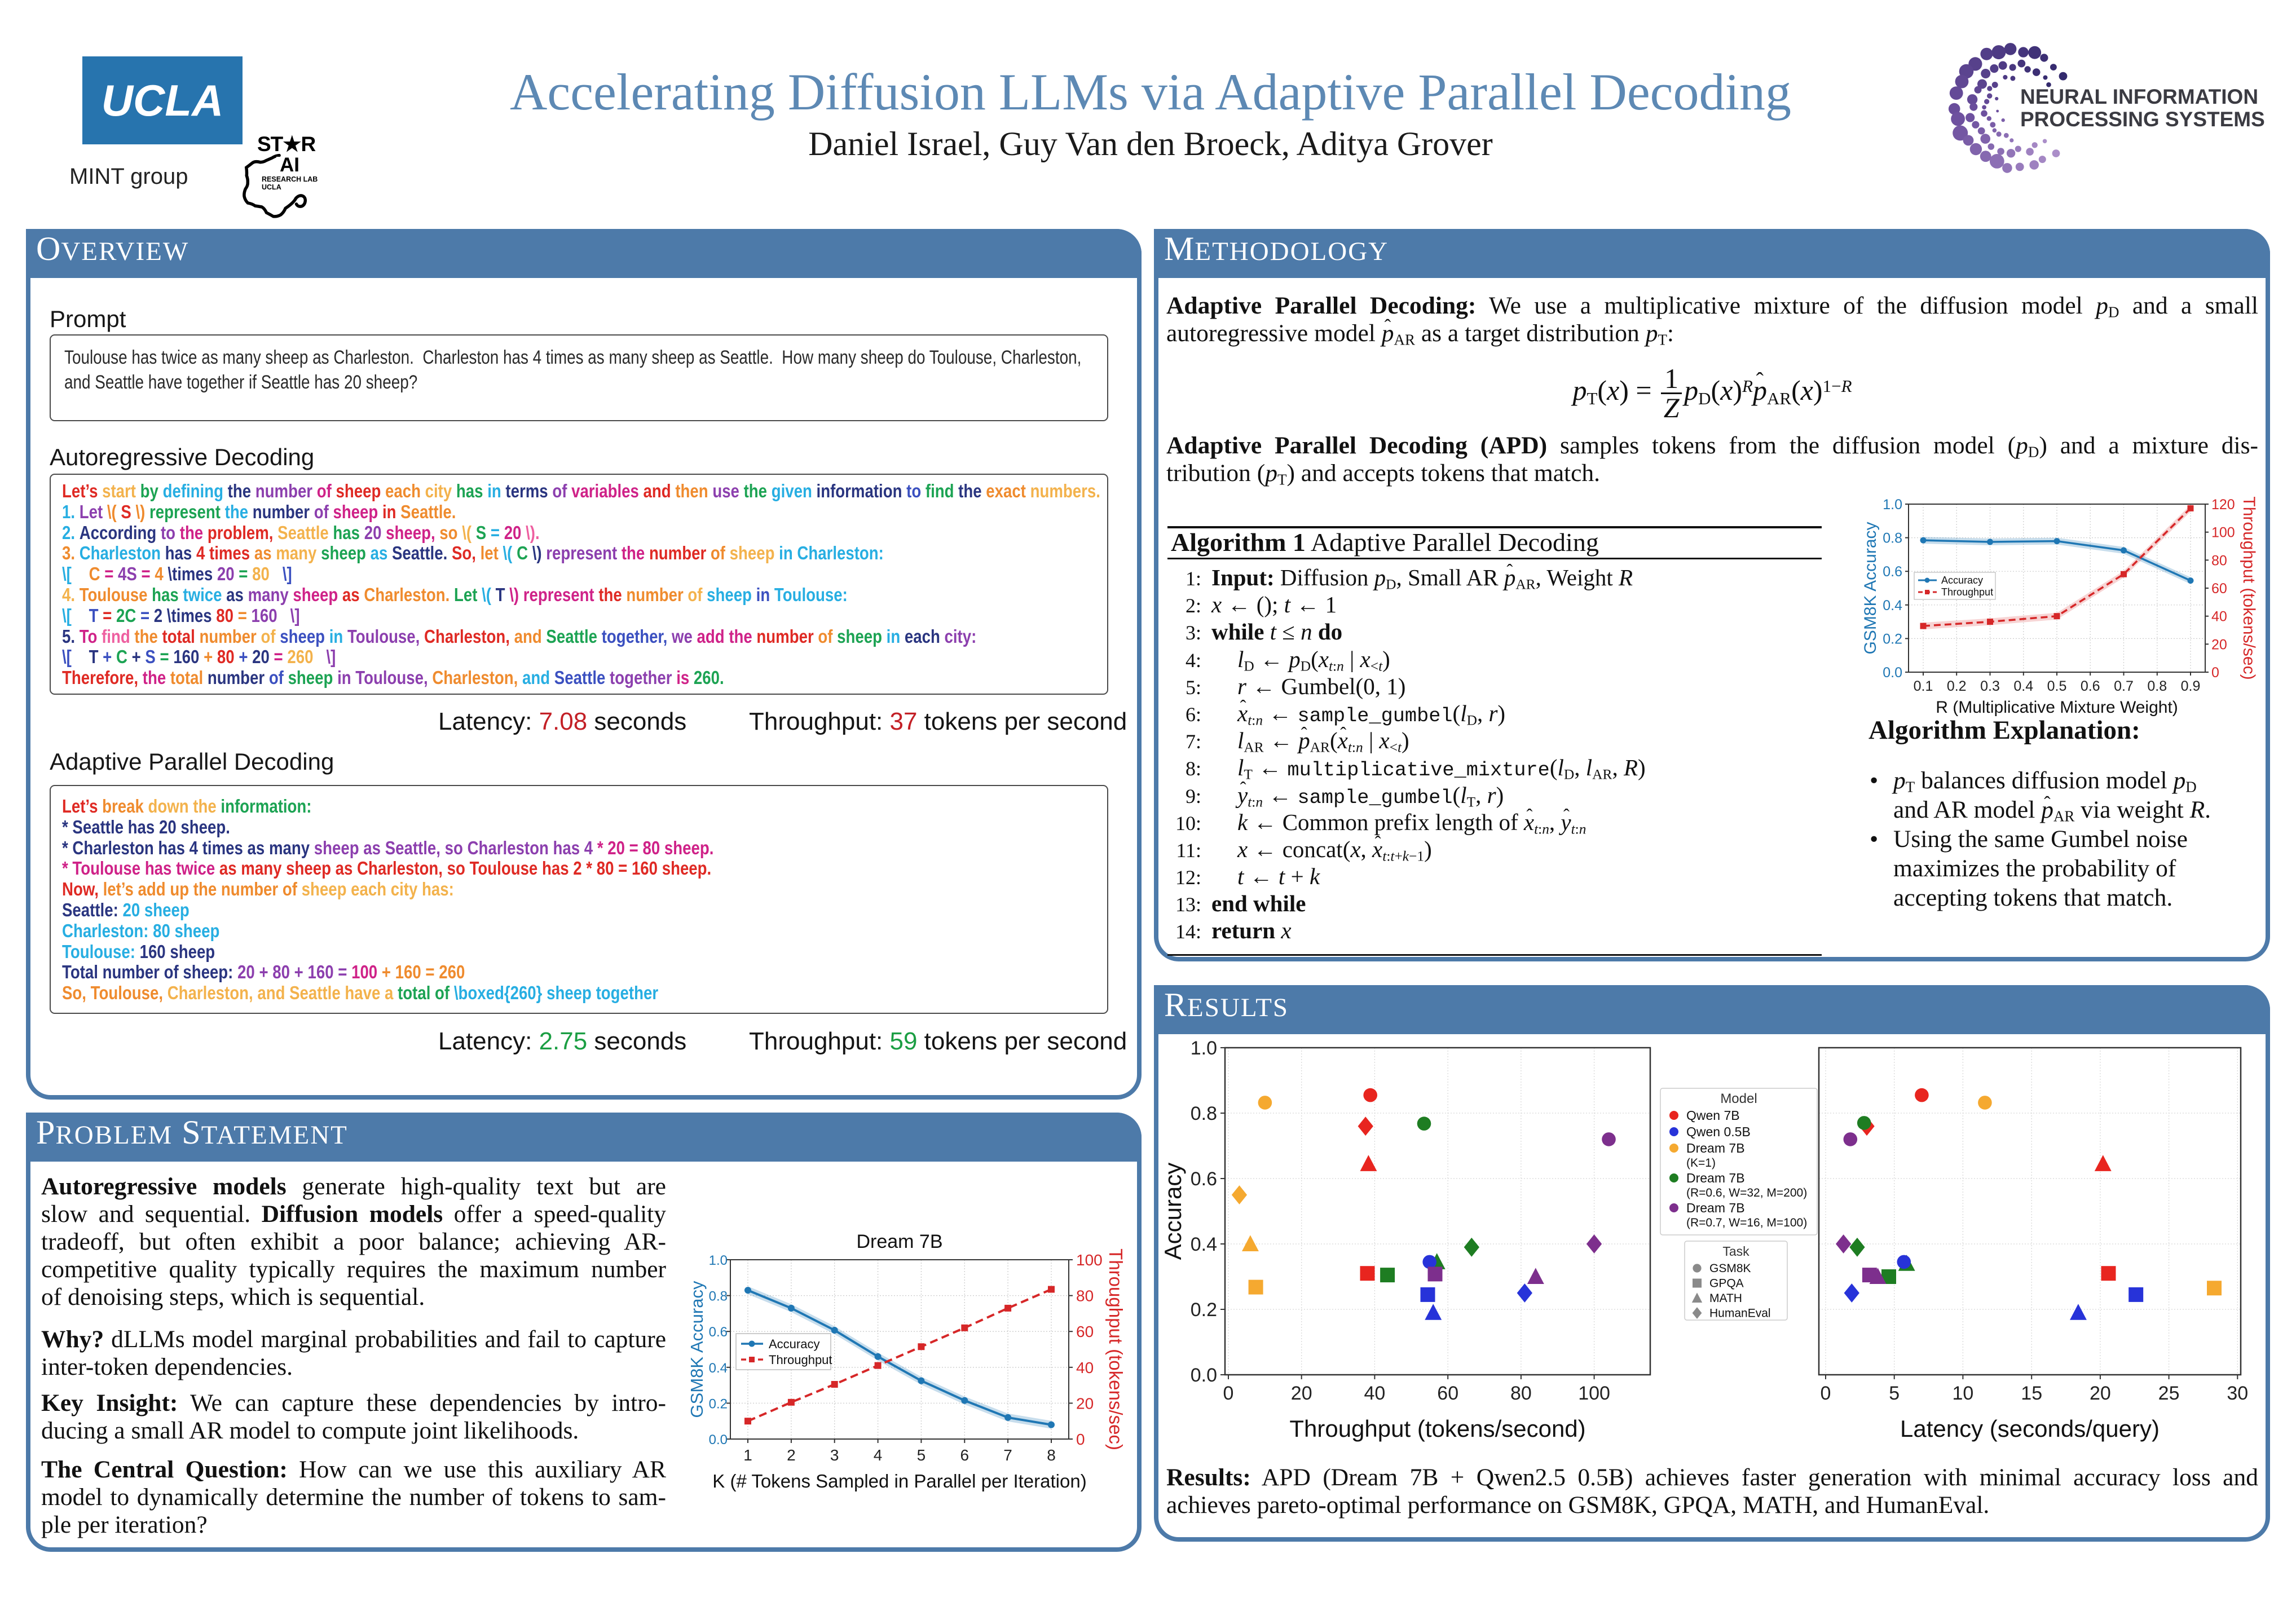 This screenshot has width=2296, height=1624. Describe the element at coordinates (834, 1455) in the screenshot. I see `svg-text: 3` at that location.